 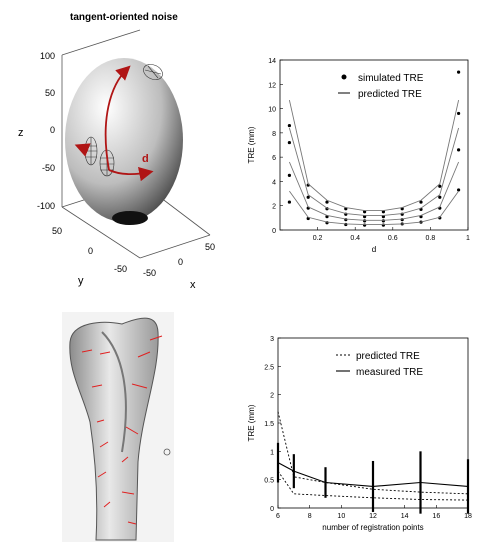 I want to click on z-axis-label: z, so click(x=21, y=133).